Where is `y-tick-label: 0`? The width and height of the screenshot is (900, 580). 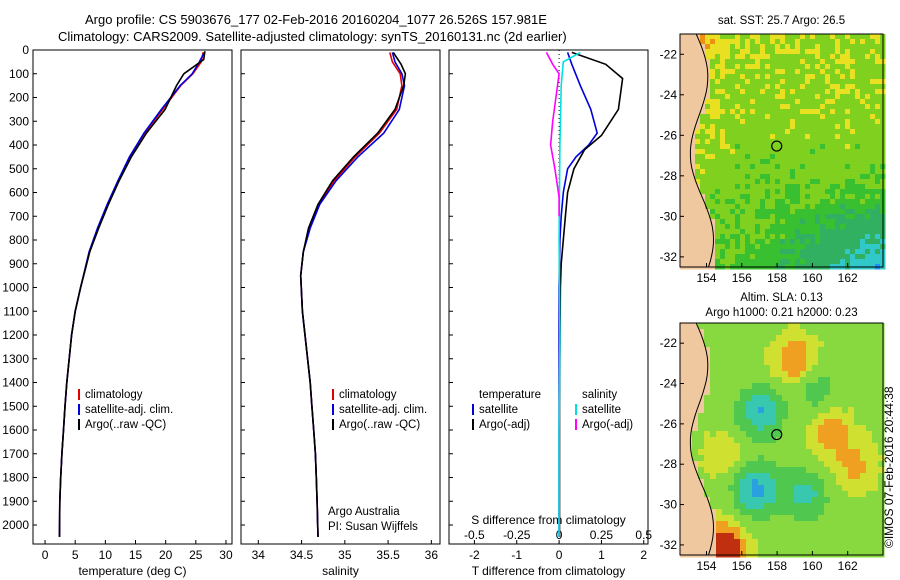
y-tick-label: 0 is located at coordinates (25, 50).